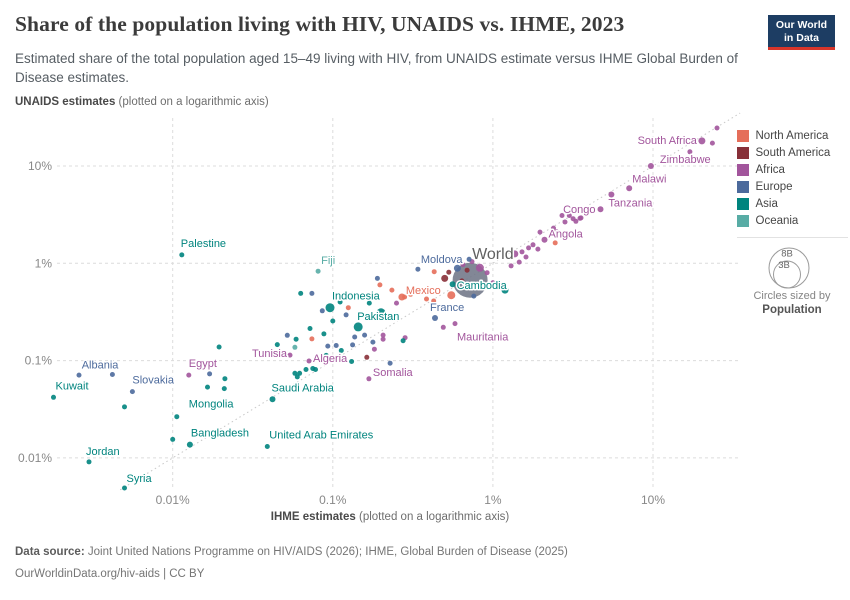  I want to click on legend-item-asia: Asia, so click(783, 204).